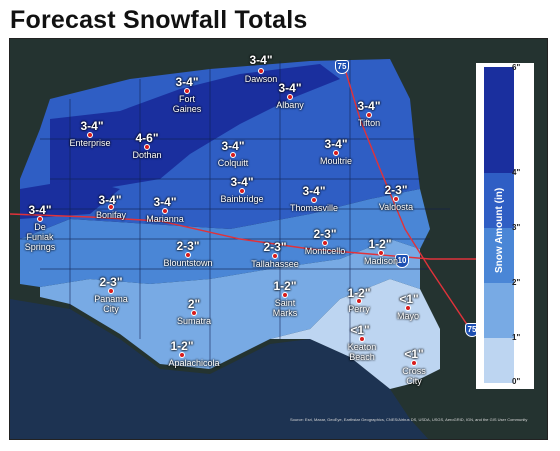 Image resolution: width=560 pixels, height=451 pixels. What do you see at coordinates (233, 146) in the screenshot?
I see `amount-colquitt: 3-4"` at bounding box center [233, 146].